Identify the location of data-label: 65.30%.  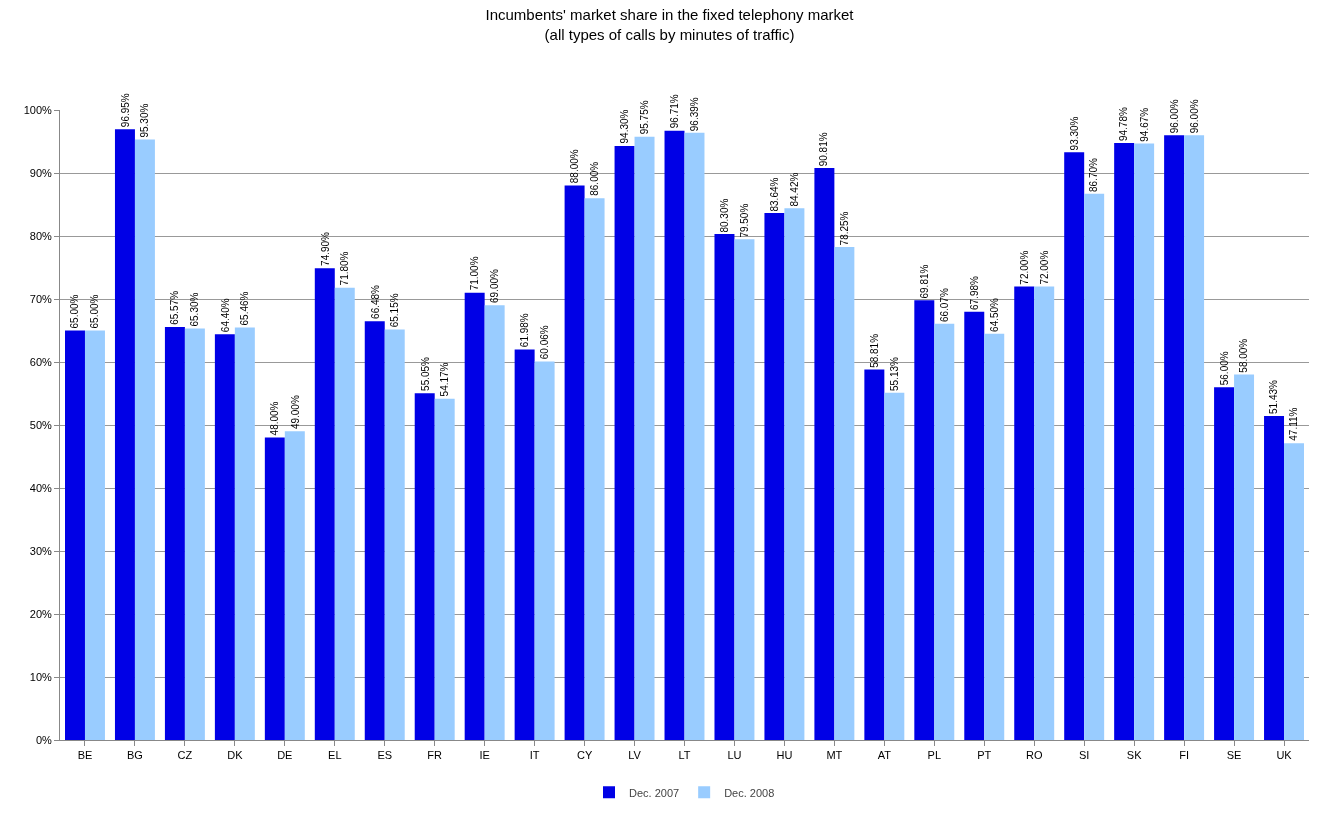
(195, 309).